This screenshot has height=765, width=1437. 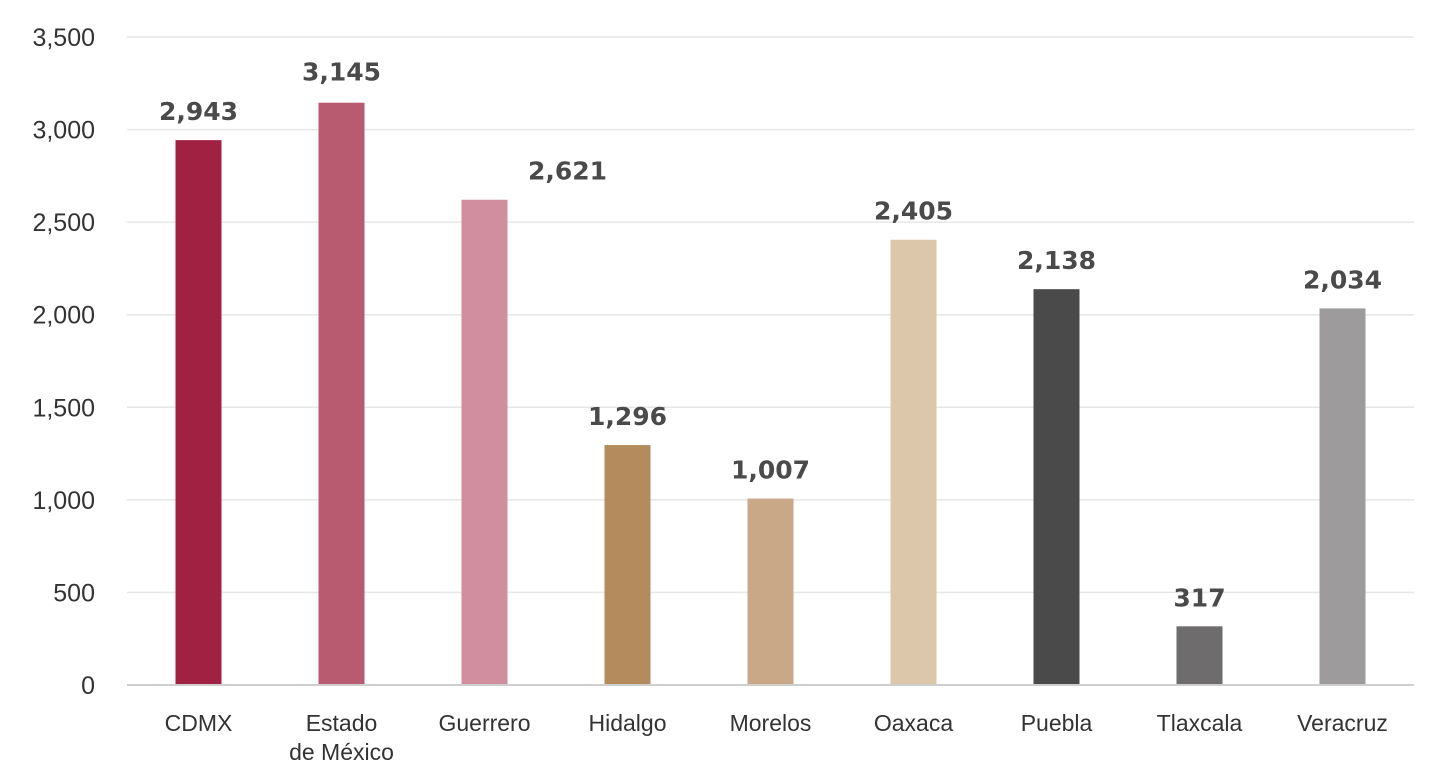 What do you see at coordinates (63, 38) in the screenshot?
I see `y-tick-label: 3,500` at bounding box center [63, 38].